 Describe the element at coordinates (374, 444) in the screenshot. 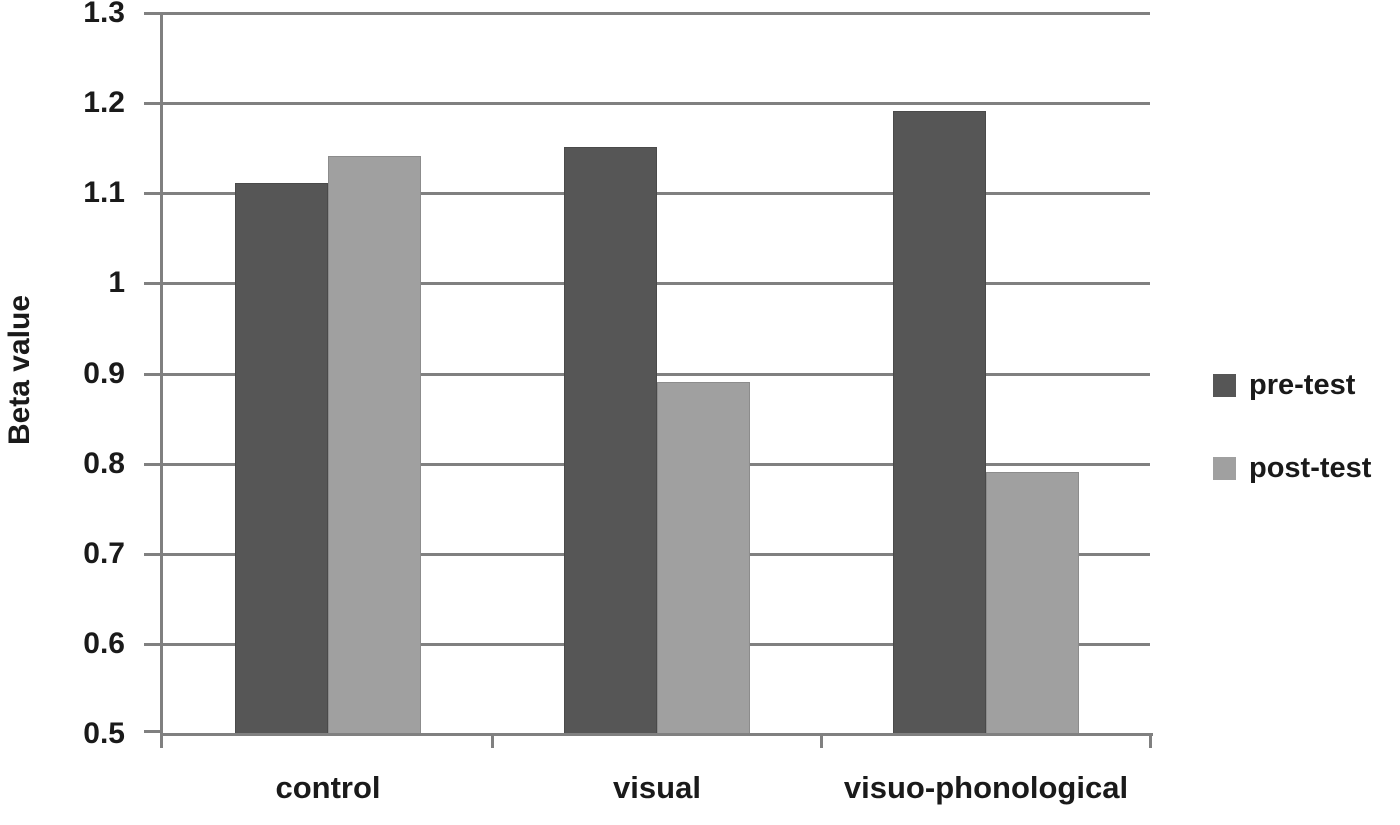

I see `bar-post-test-control` at that location.